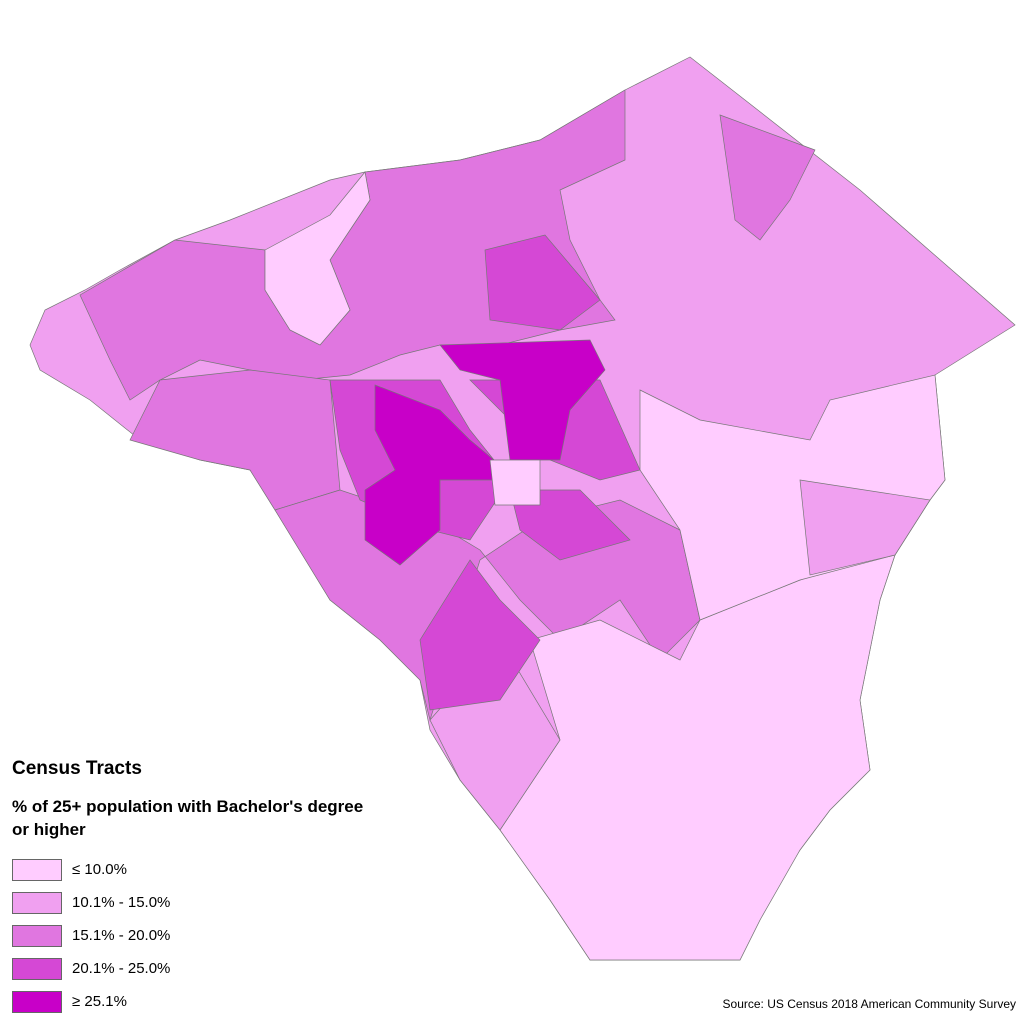 This screenshot has height=1024, width=1024. I want to click on legend-item: 20.1% - 25.0%, so click(91, 968).